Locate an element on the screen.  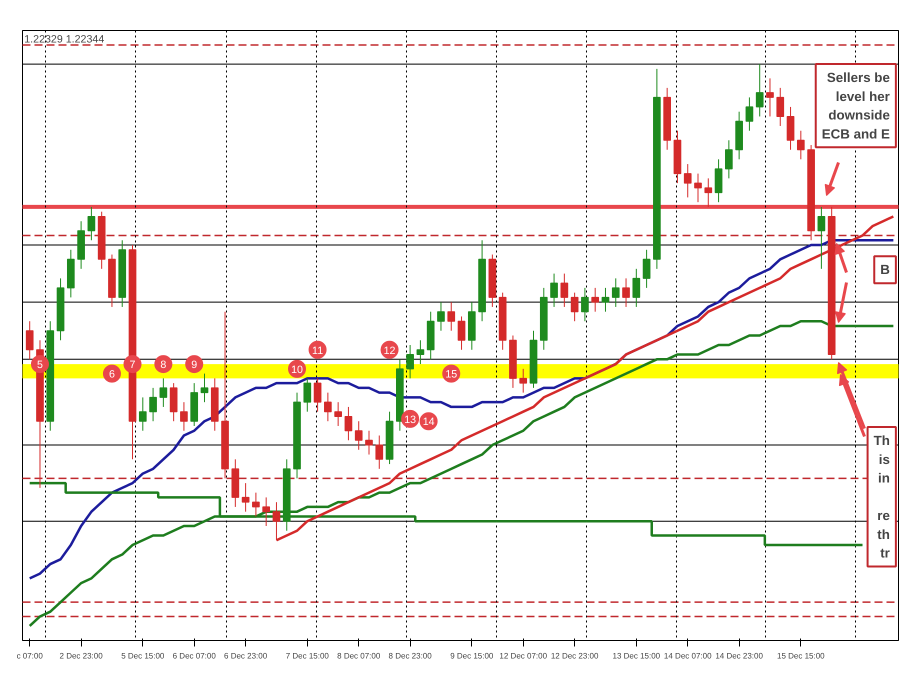
annotation: 6 is located at coordinates (111, 374).